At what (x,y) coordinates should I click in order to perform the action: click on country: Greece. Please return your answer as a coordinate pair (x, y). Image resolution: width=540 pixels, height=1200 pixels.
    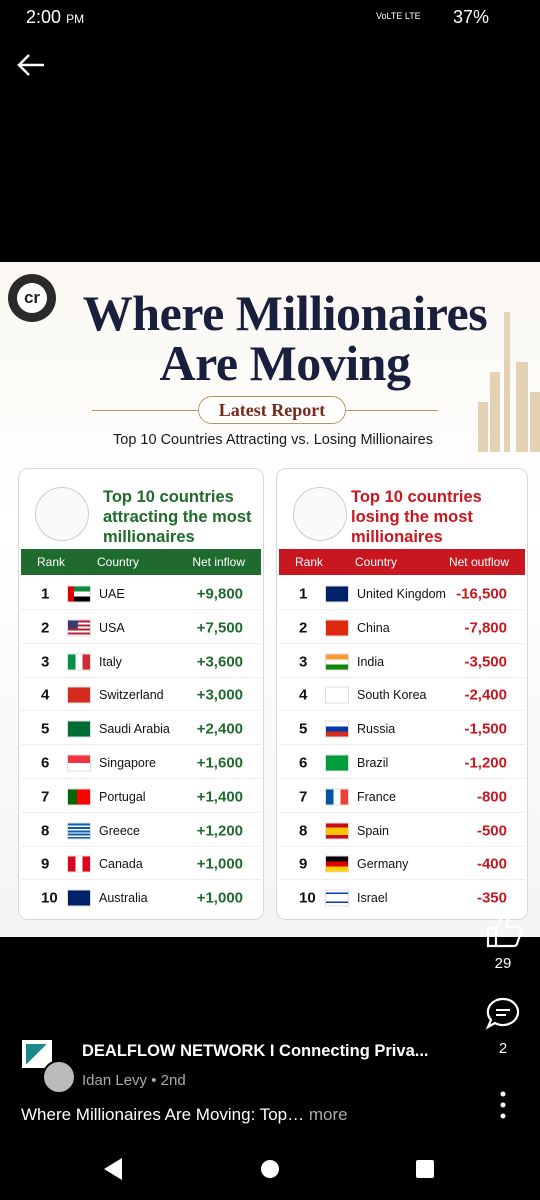
    Looking at the image, I should click on (119, 830).